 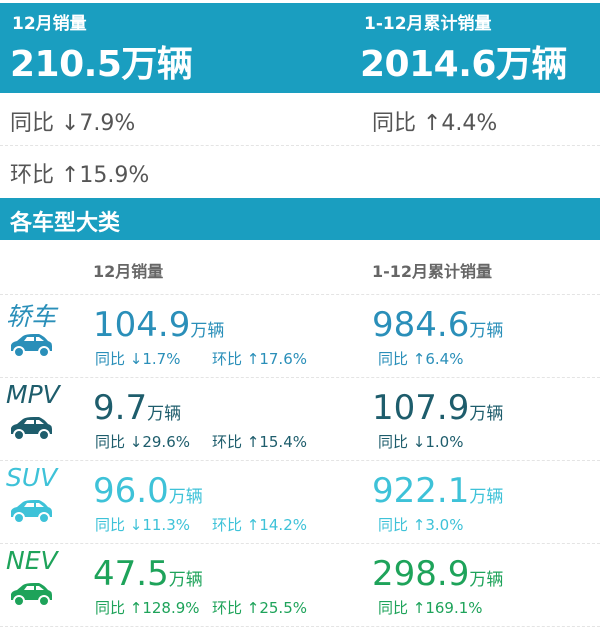 What do you see at coordinates (428, 24) in the screenshot?
I see `ytd-label: 1-12月累计销量` at bounding box center [428, 24].